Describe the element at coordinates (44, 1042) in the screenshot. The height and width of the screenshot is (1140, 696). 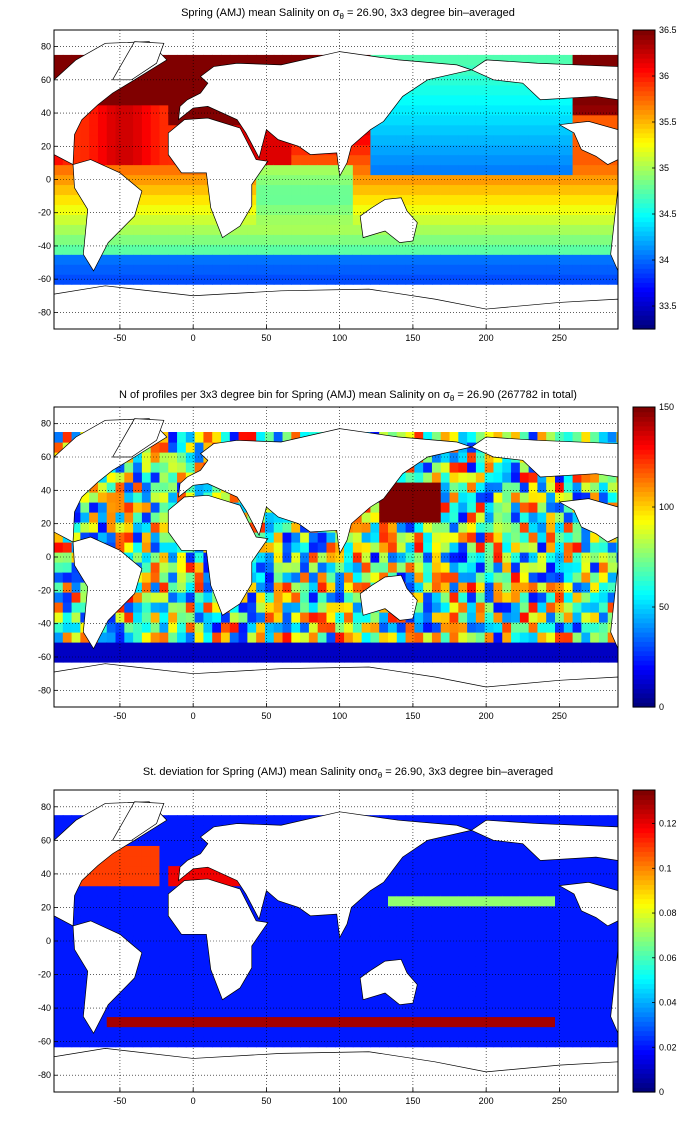
I see `y-tick-label: -60` at that location.